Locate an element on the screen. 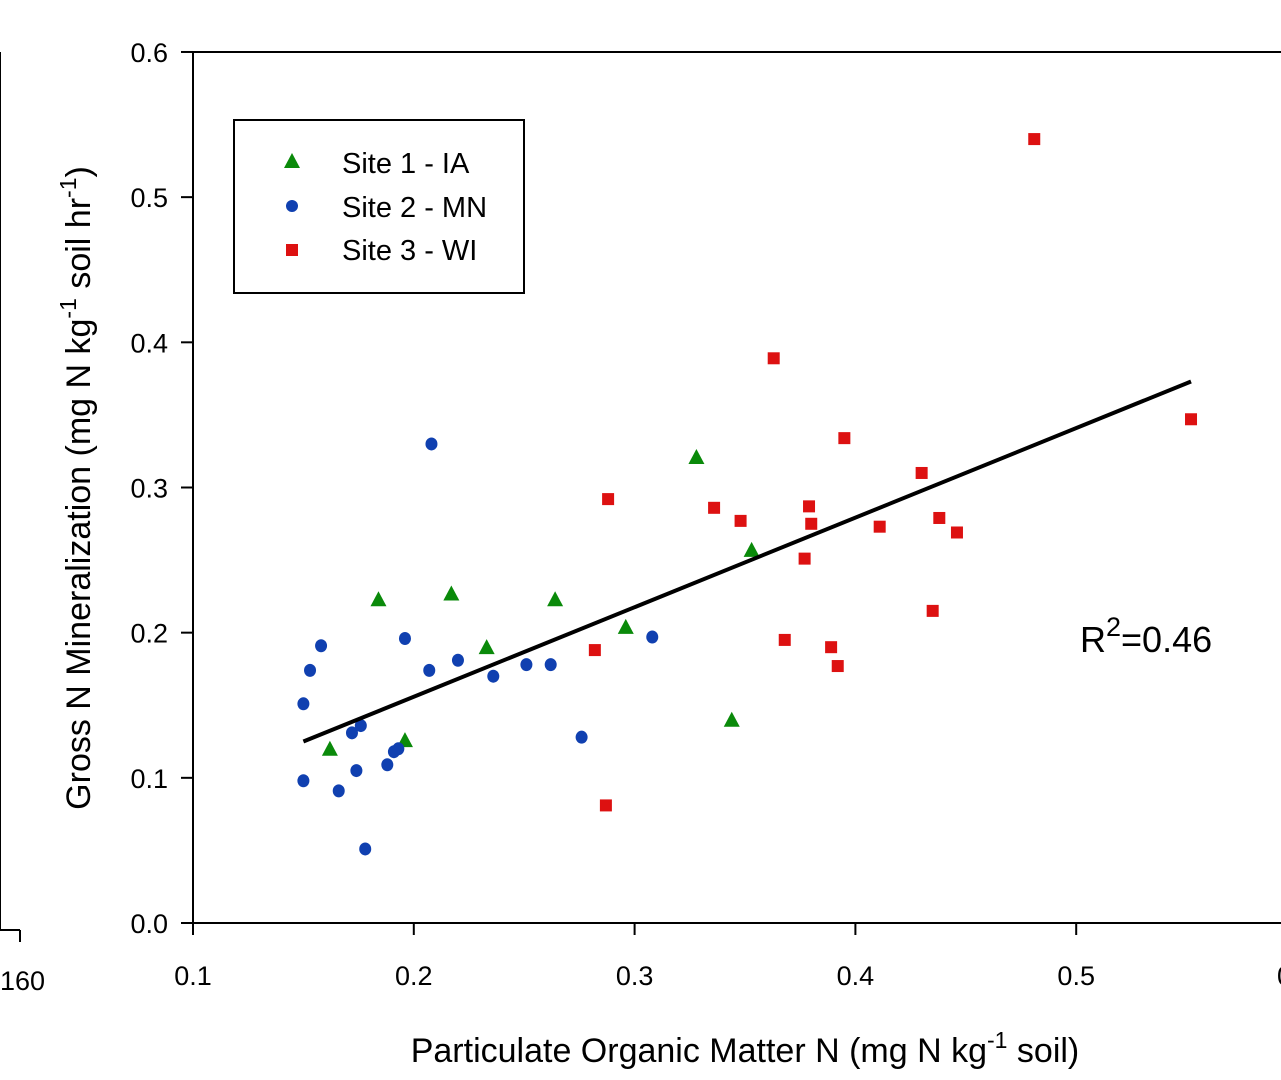 The image size is (1281, 1080). x-tick-label: 0.4 is located at coordinates (856, 976).